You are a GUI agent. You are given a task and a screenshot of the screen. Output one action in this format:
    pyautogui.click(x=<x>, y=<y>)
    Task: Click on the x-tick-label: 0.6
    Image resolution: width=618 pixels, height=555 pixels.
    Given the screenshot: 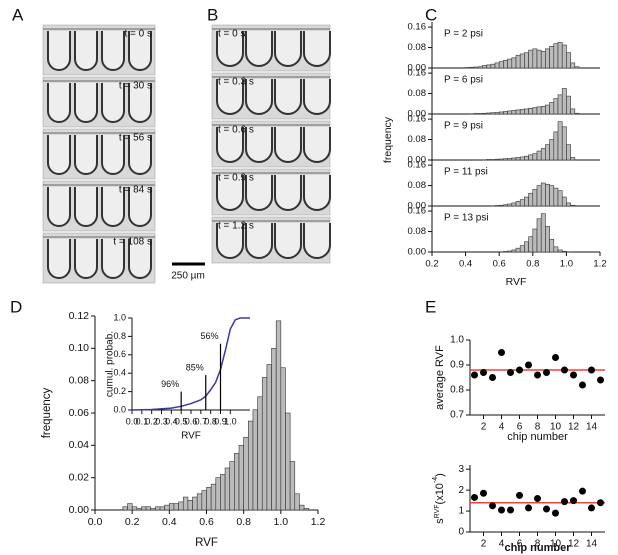 What is the action you would take?
    pyautogui.click(x=191, y=421)
    